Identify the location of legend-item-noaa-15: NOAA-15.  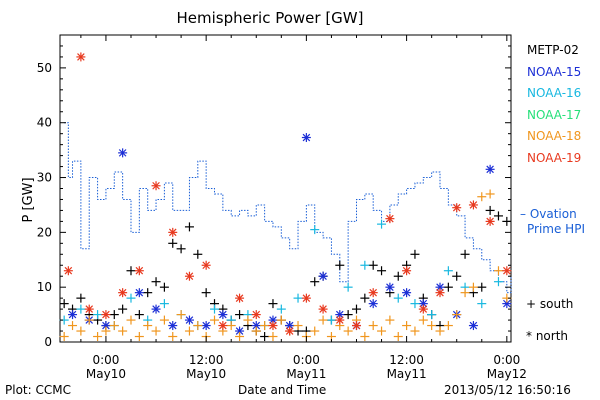
(554, 71).